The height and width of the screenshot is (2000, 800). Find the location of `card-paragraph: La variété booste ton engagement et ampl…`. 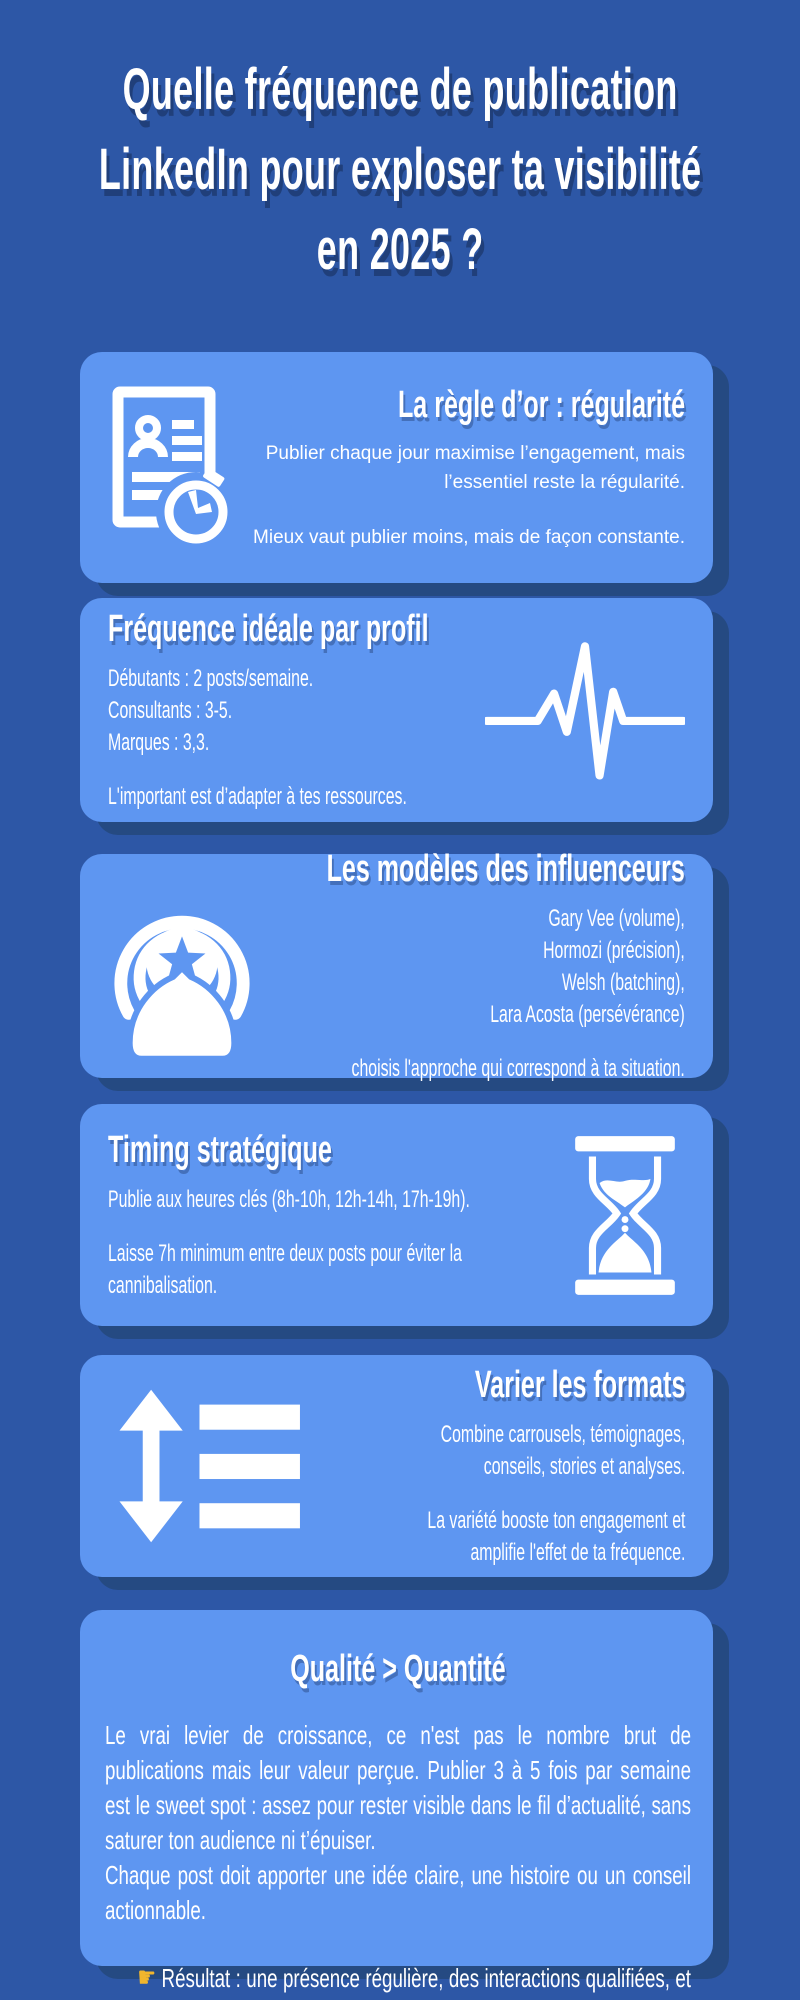

card-paragraph: La variété booste ton engagement et ampl… is located at coordinates (555, 1536).